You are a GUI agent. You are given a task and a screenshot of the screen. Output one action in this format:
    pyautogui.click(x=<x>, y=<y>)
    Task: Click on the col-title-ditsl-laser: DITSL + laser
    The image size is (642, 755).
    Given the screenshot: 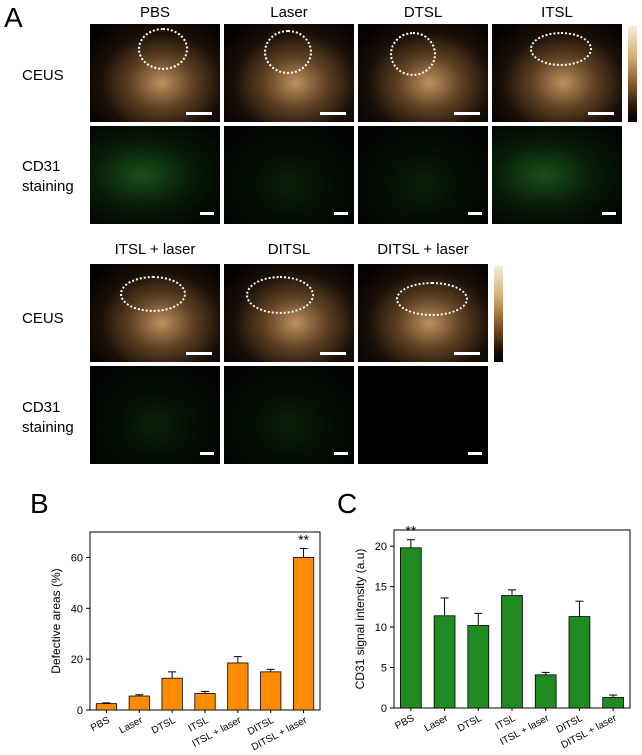 What is the action you would take?
    pyautogui.click(x=423, y=249)
    